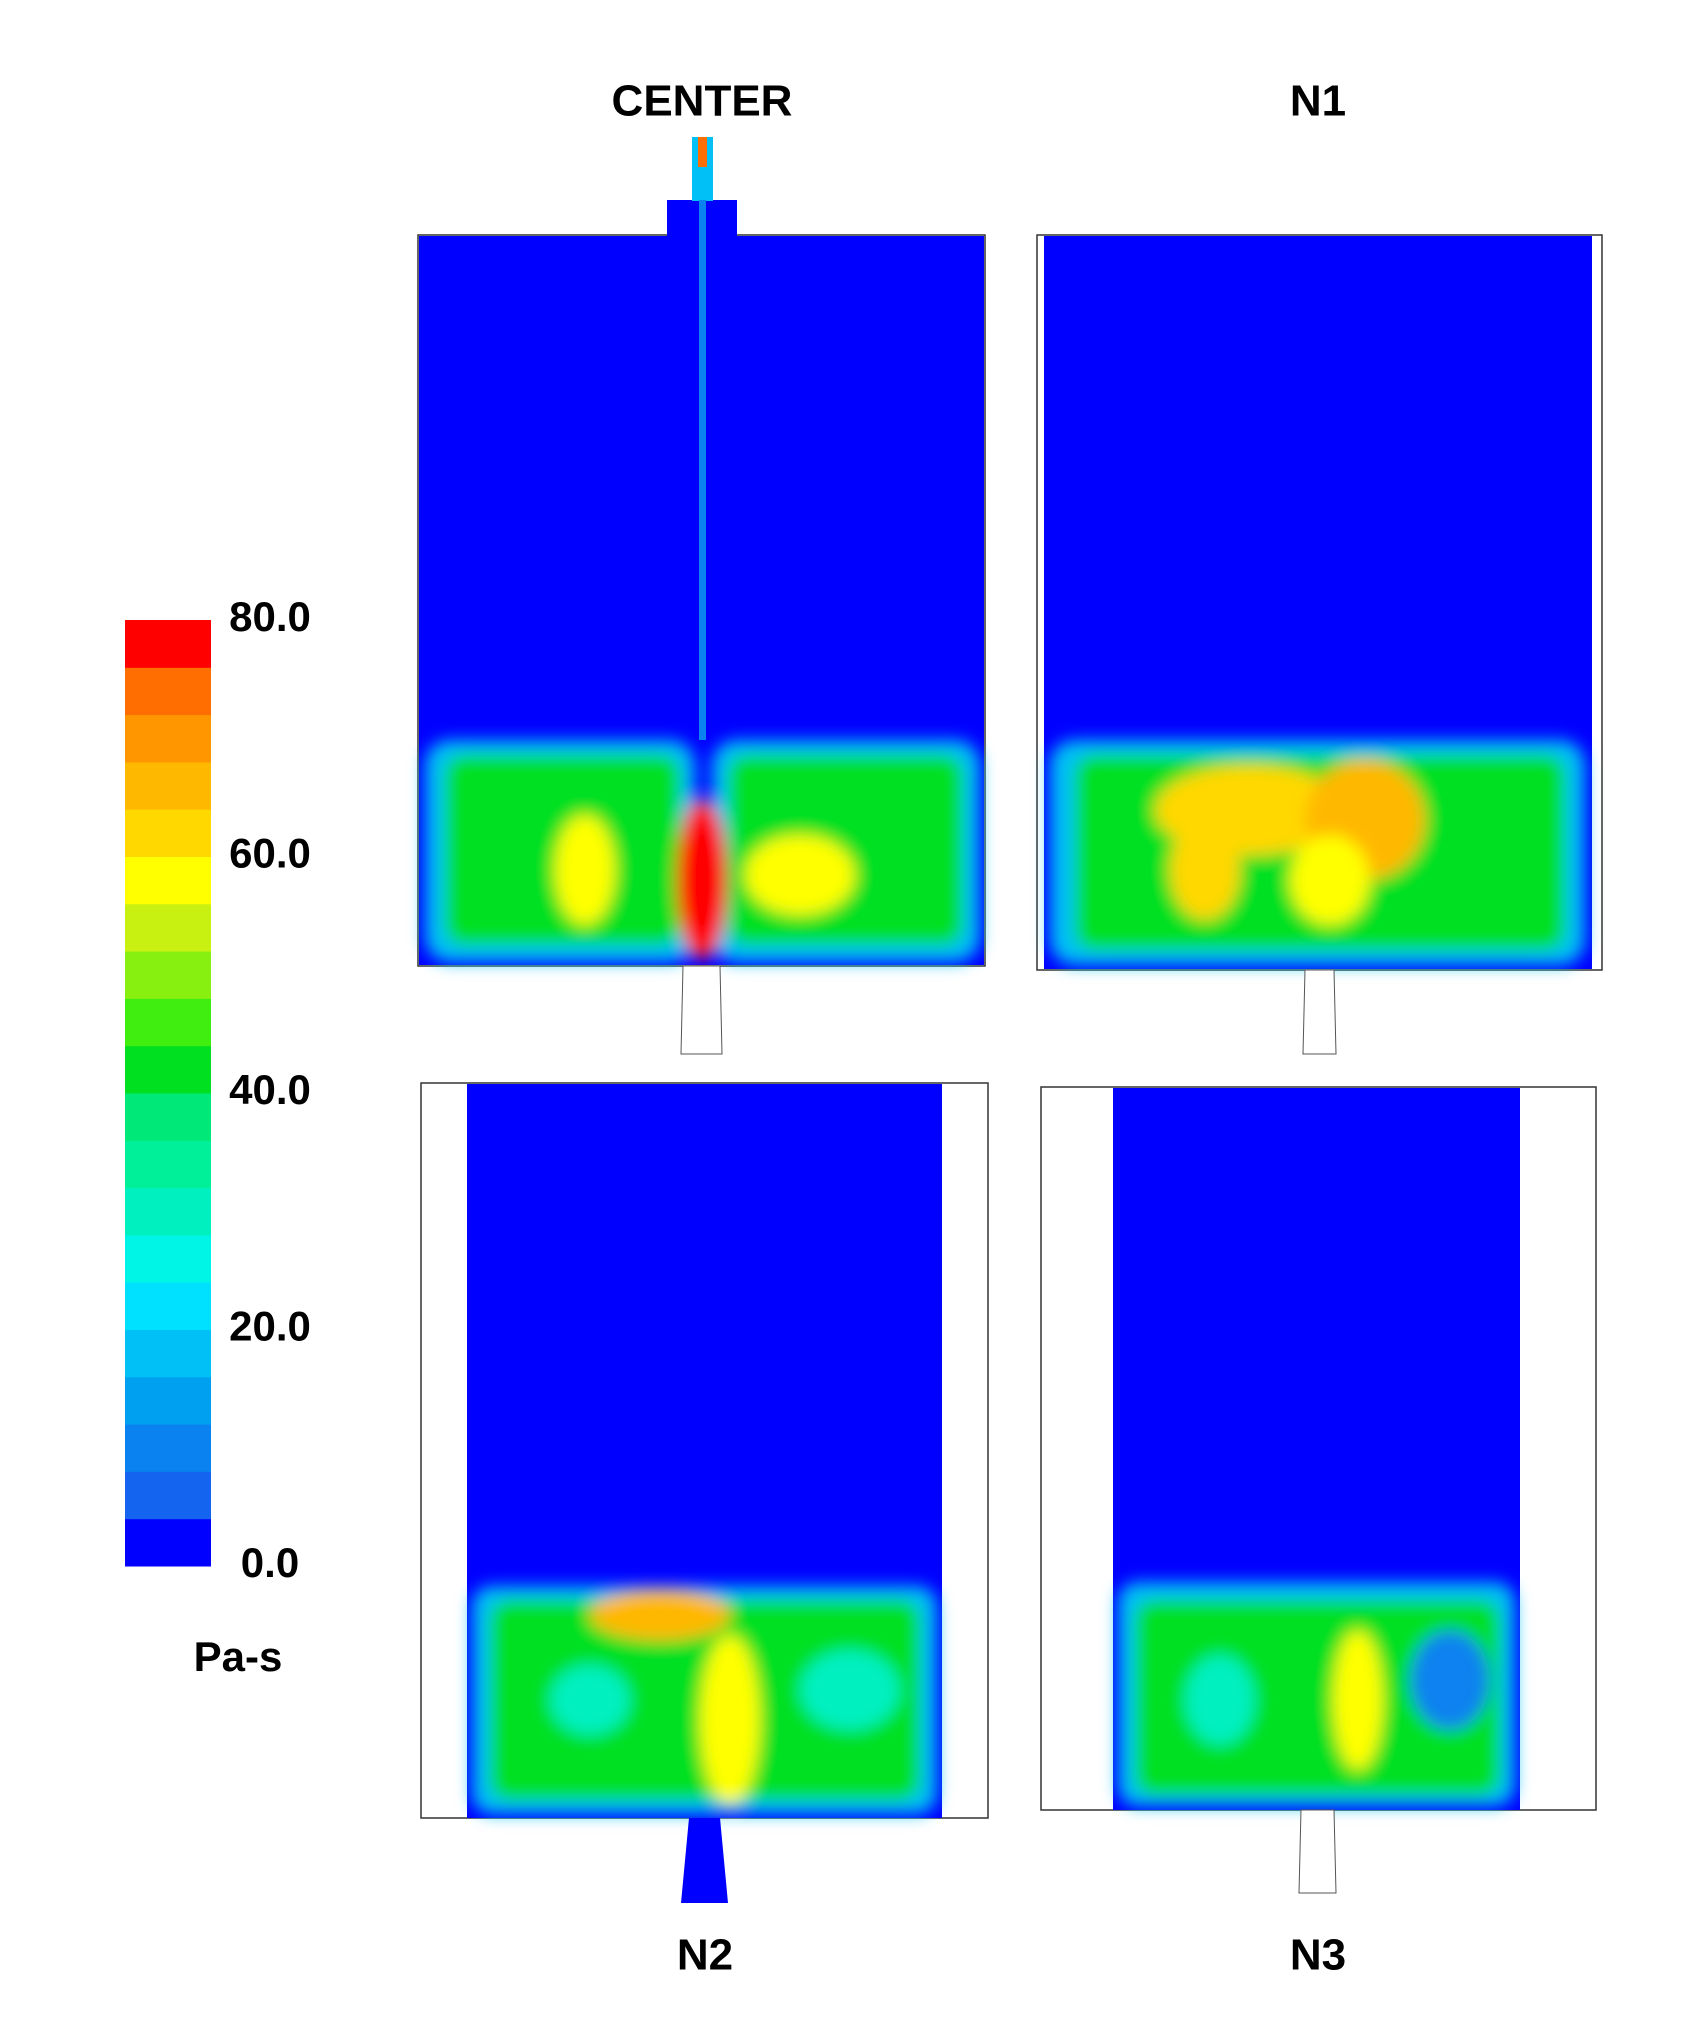 The width and height of the screenshot is (1696, 2043). What do you see at coordinates (270, 853) in the screenshot?
I see `colorbar-tick-label: 60.0` at bounding box center [270, 853].